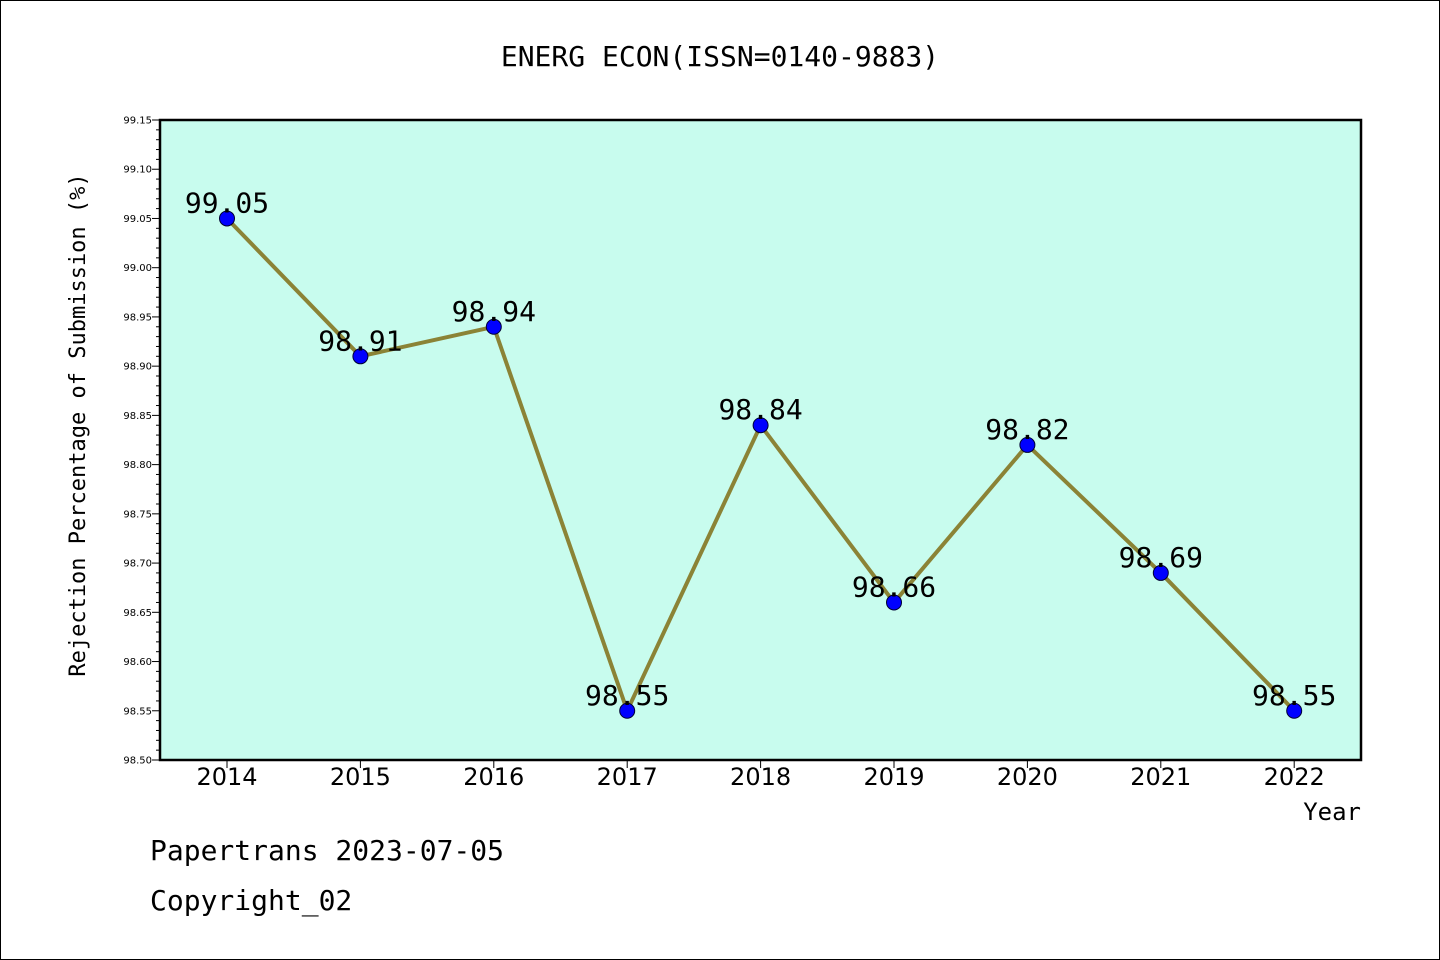 The width and height of the screenshot is (1440, 960). I want to click on y-tick-label: 98.90, so click(137, 367).